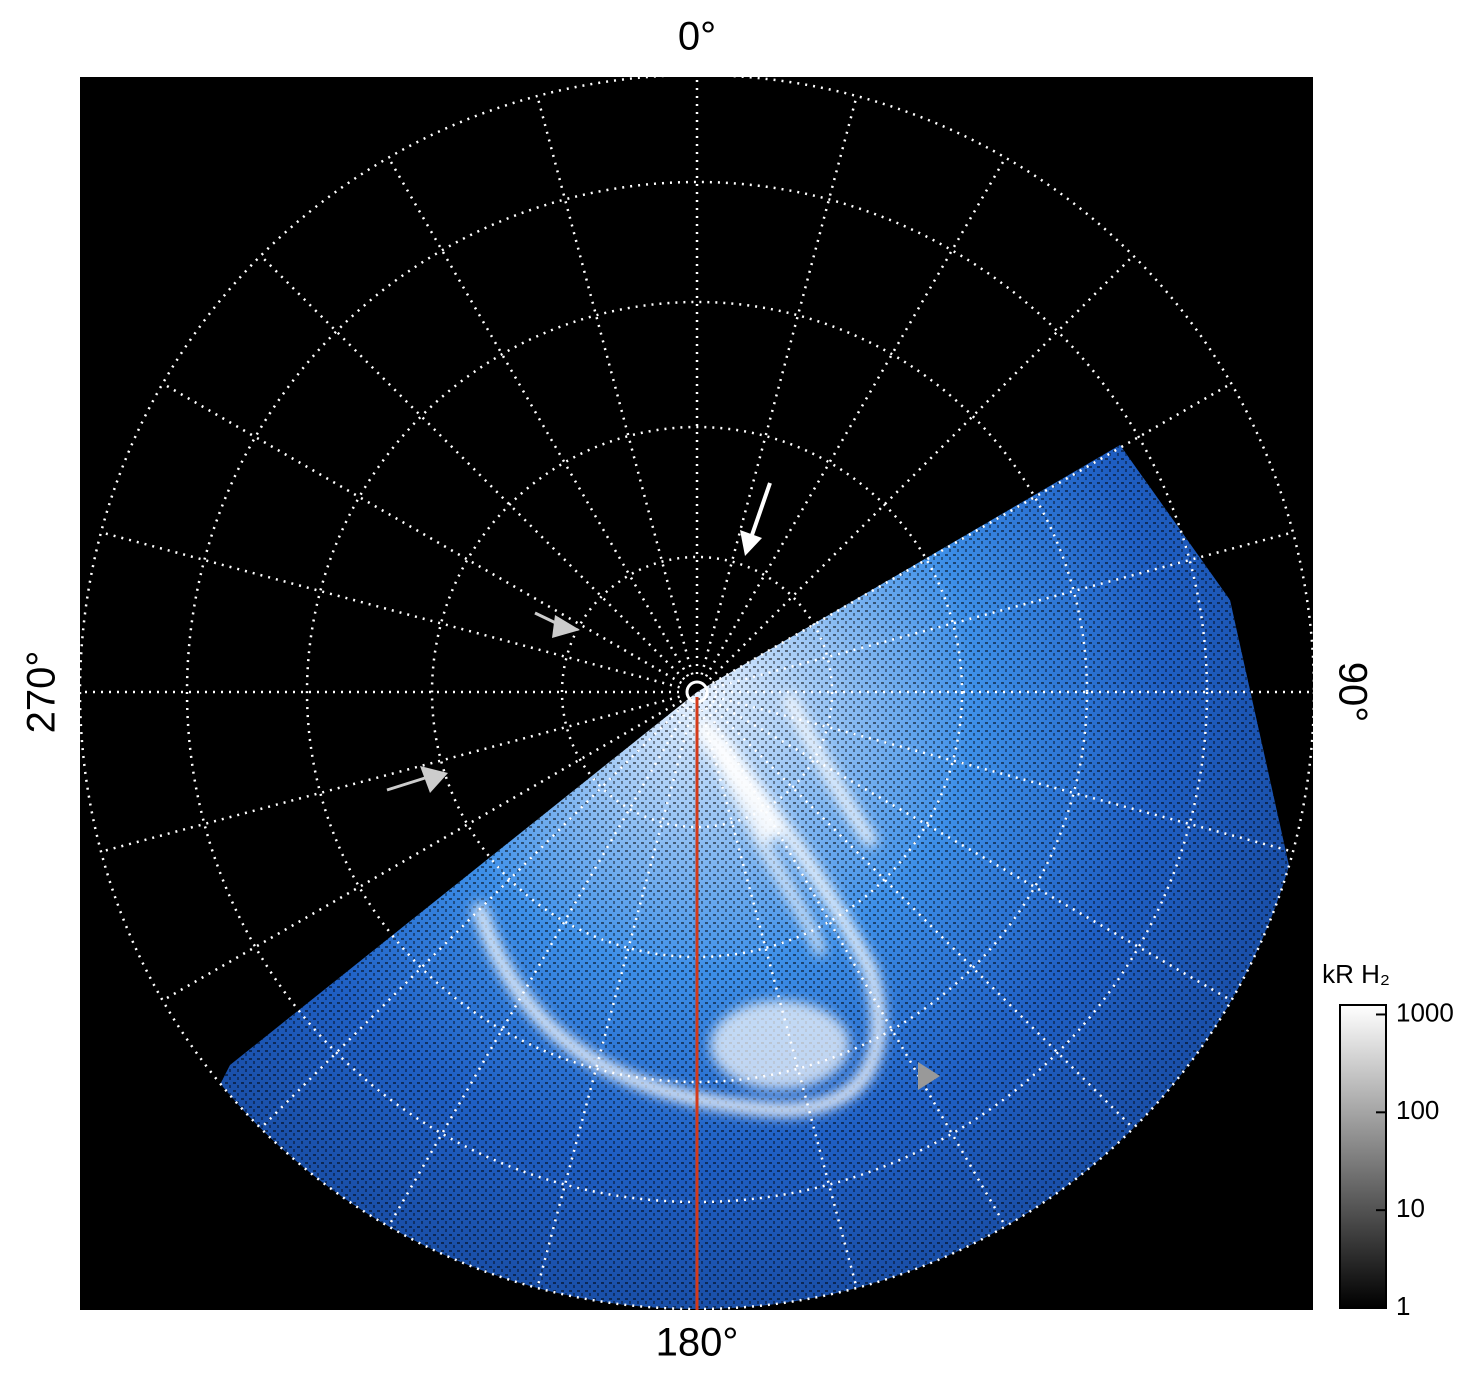 Image resolution: width=1481 pixels, height=1386 pixels. What do you see at coordinates (1410, 1208) in the screenshot?
I see `colorbar-tick-label: 10` at bounding box center [1410, 1208].